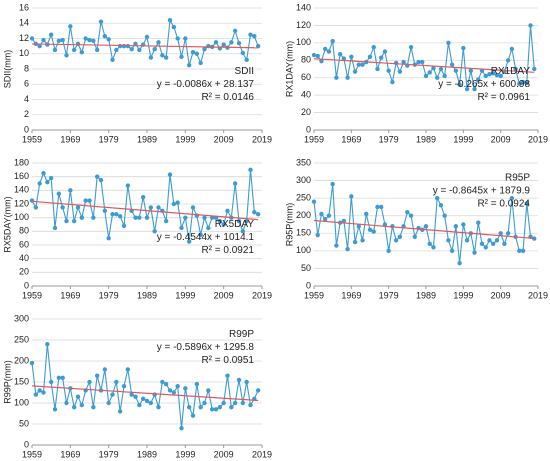 Image resolution: width=550 pixels, height=461 pixels. I want to click on trend-line, so click(145, 393).